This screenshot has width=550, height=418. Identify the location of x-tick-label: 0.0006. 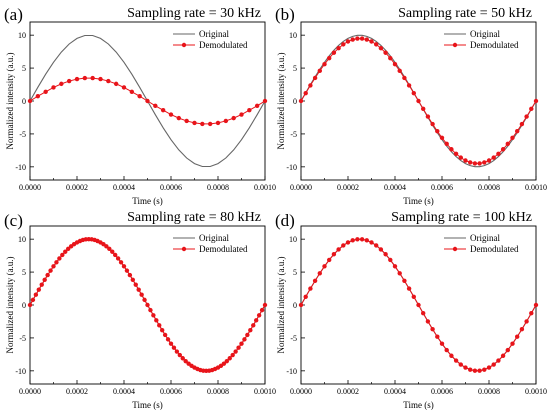
(171, 187).